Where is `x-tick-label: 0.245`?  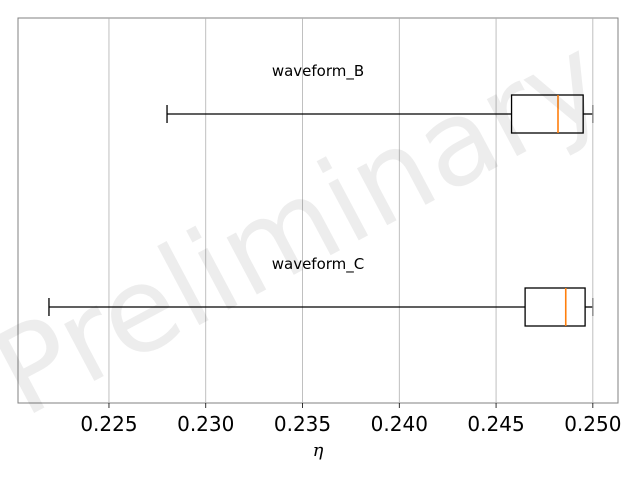
x-tick-label: 0.245 is located at coordinates (495, 424).